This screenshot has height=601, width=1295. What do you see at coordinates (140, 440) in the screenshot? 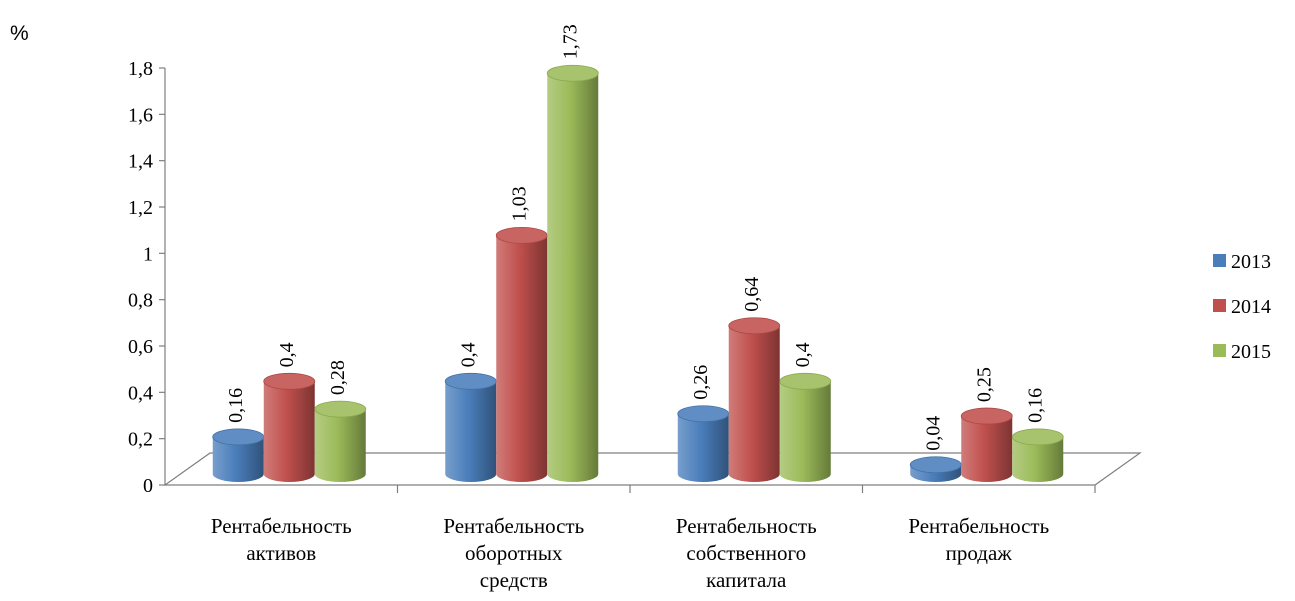
I see `y-tick-label: 0,2` at bounding box center [140, 440].